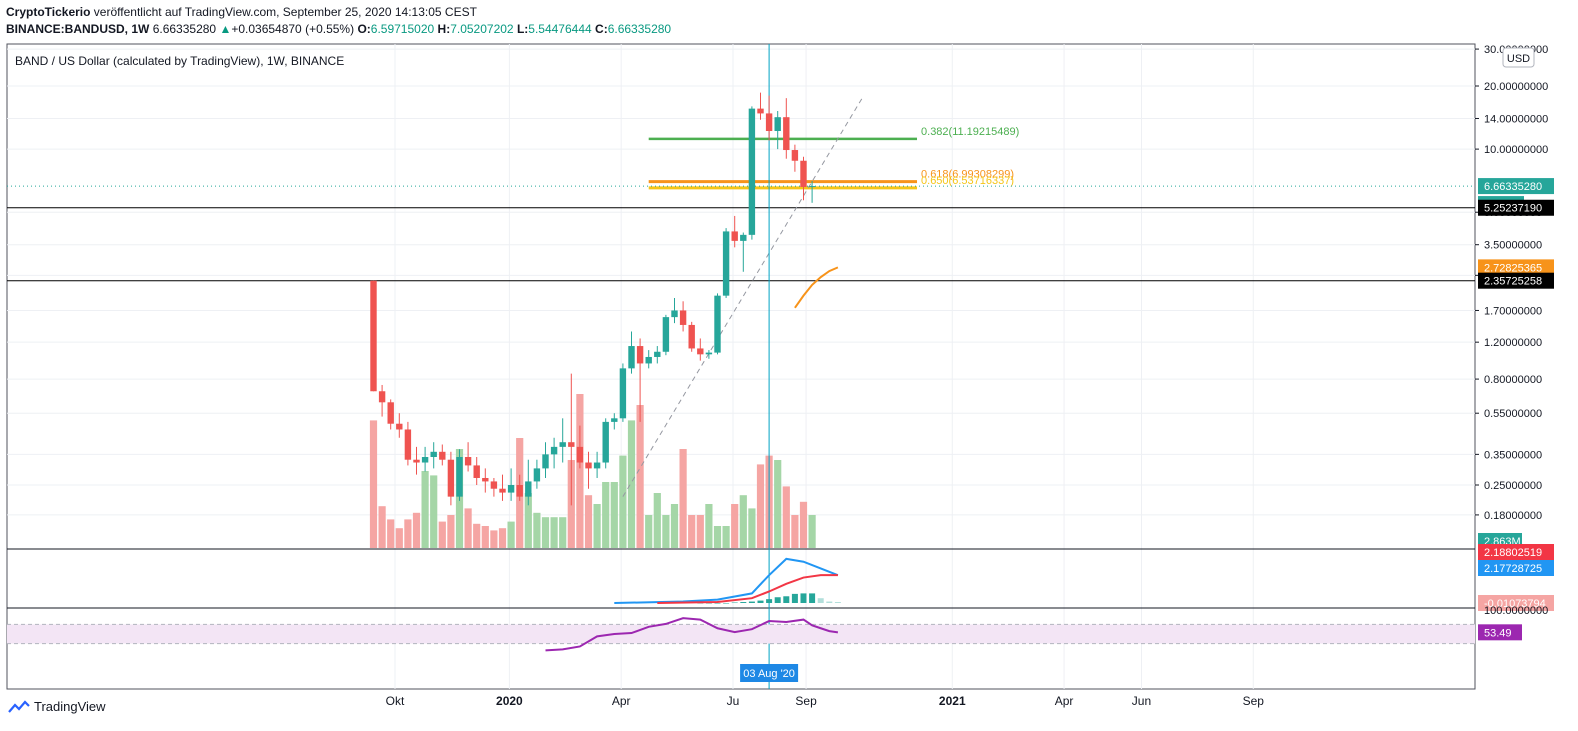 The height and width of the screenshot is (731, 1578). I want to click on symbol-label: BINANCE:BANDUSD, 1W, so click(78, 29).